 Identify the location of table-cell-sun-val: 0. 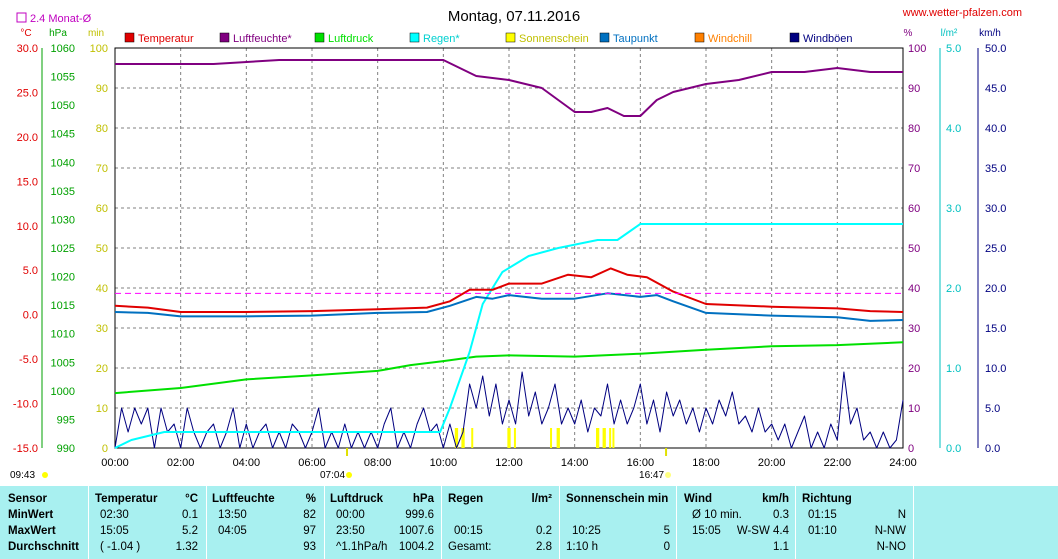
(666, 547).